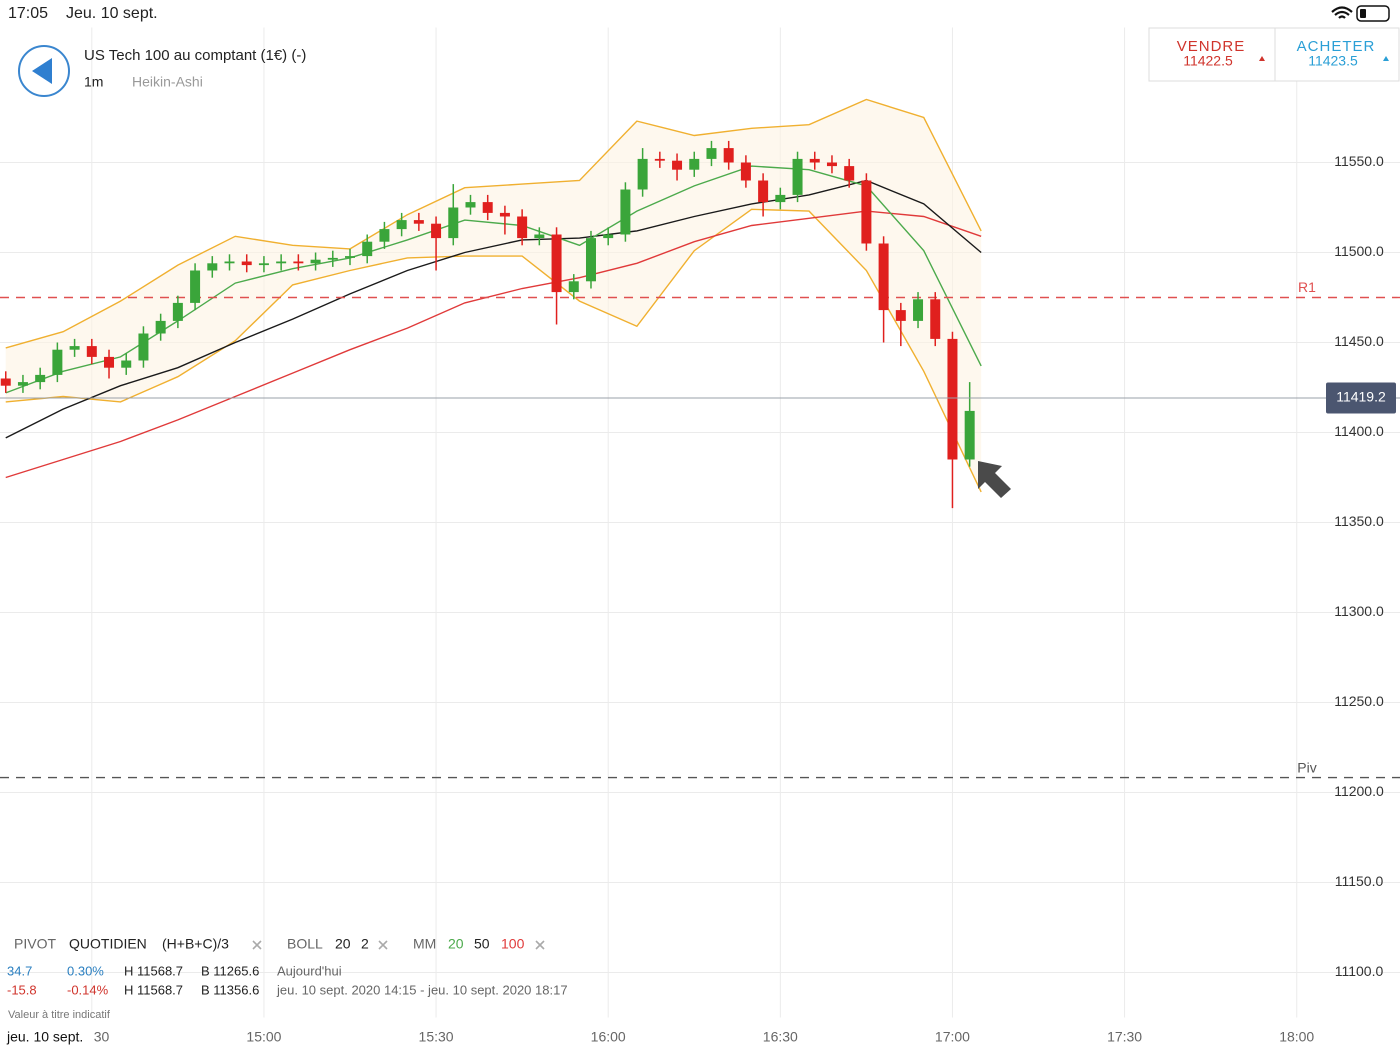 The height and width of the screenshot is (1050, 1400). I want to click on y-tick-label: 11100.0, so click(1359, 971).